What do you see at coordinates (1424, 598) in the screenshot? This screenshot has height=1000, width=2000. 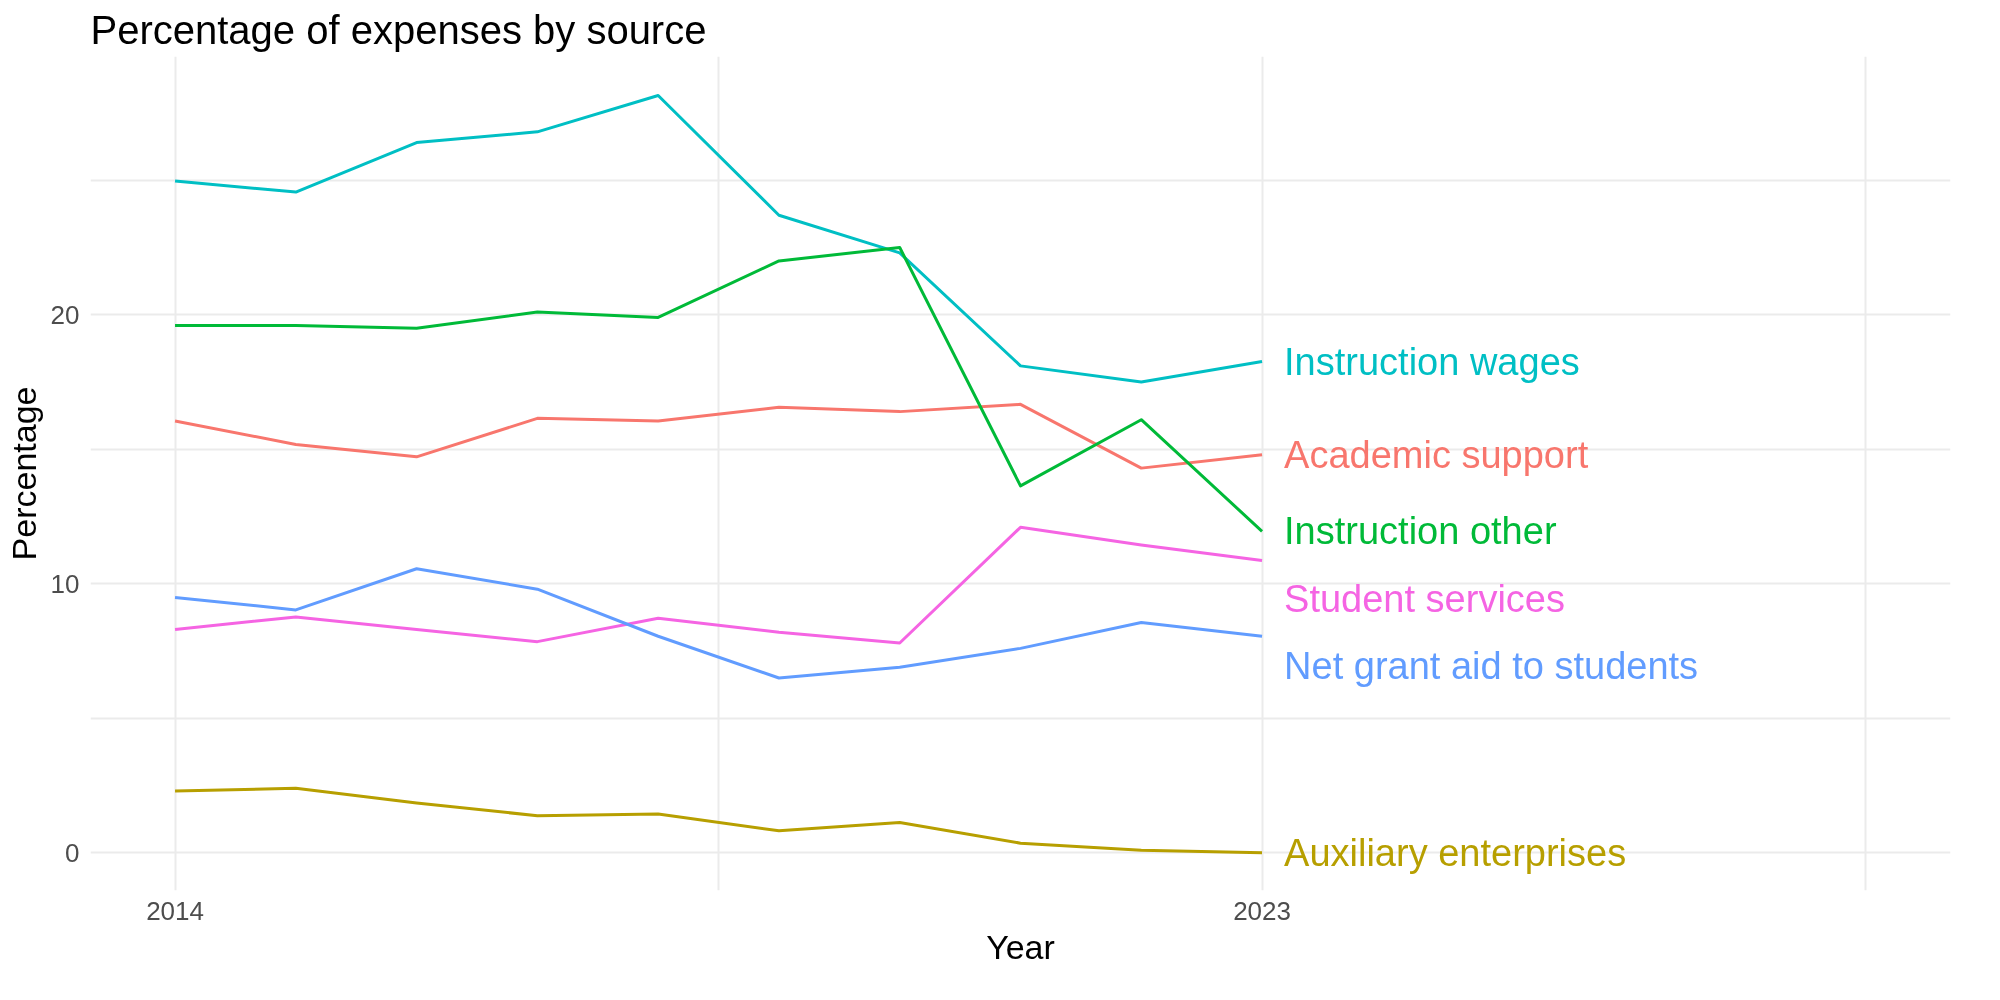 I see `series-label: Student services` at bounding box center [1424, 598].